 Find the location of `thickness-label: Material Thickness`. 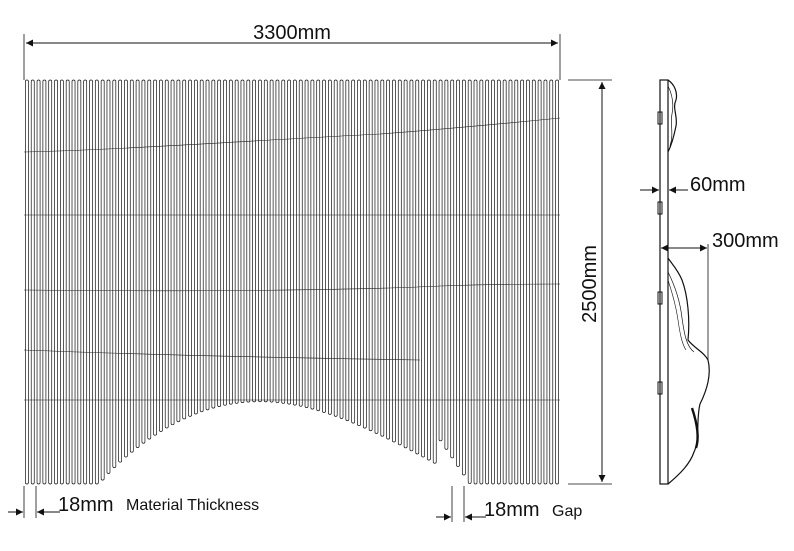

thickness-label: Material Thickness is located at coordinates (192, 505).